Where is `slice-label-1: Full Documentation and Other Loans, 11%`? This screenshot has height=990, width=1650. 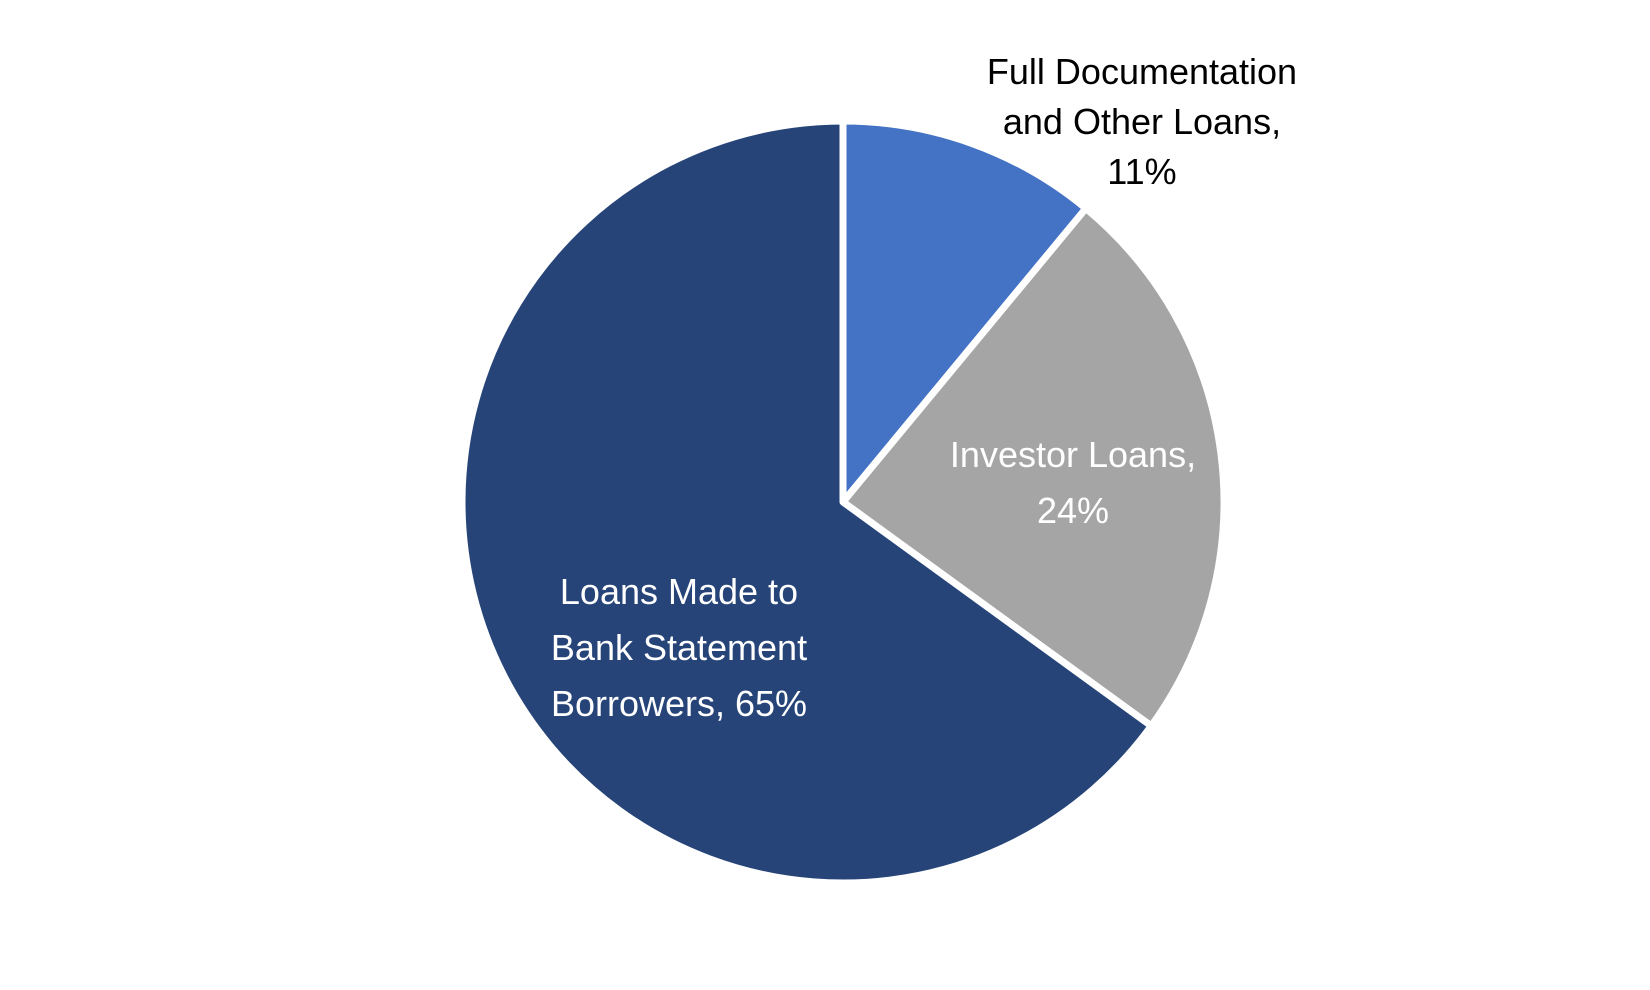
slice-label-1: Full Documentation and Other Loans, 11% is located at coordinates (1142, 121).